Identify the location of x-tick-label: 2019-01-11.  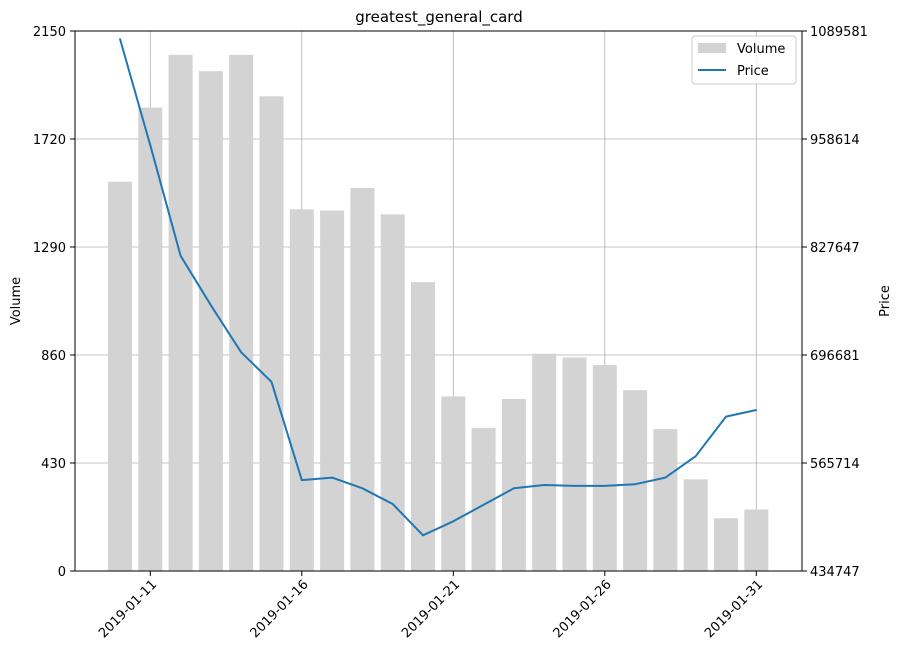
(128, 609).